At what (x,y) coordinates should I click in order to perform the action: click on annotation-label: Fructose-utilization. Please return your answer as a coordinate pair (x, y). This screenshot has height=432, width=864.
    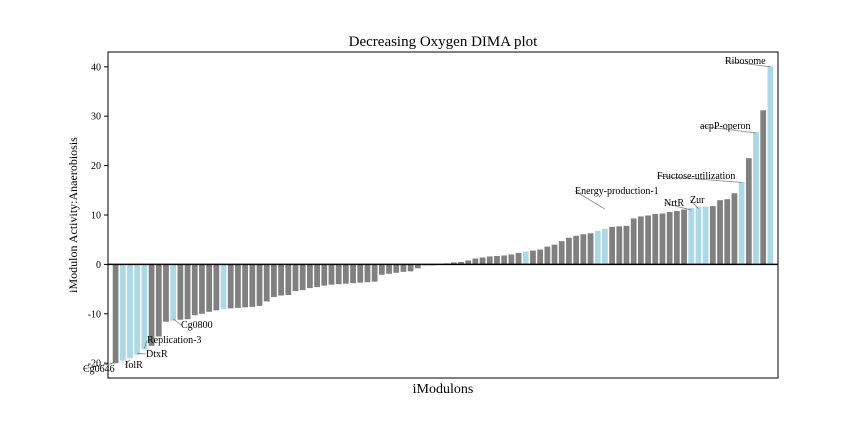
    Looking at the image, I should click on (696, 176).